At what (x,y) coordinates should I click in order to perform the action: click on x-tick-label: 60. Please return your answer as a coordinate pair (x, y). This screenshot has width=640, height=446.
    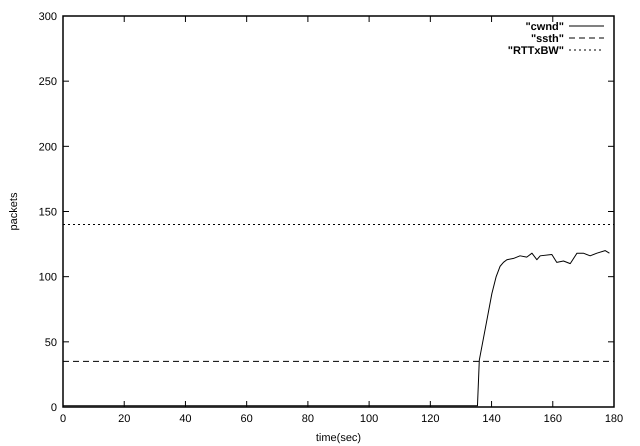
    Looking at the image, I should click on (246, 419).